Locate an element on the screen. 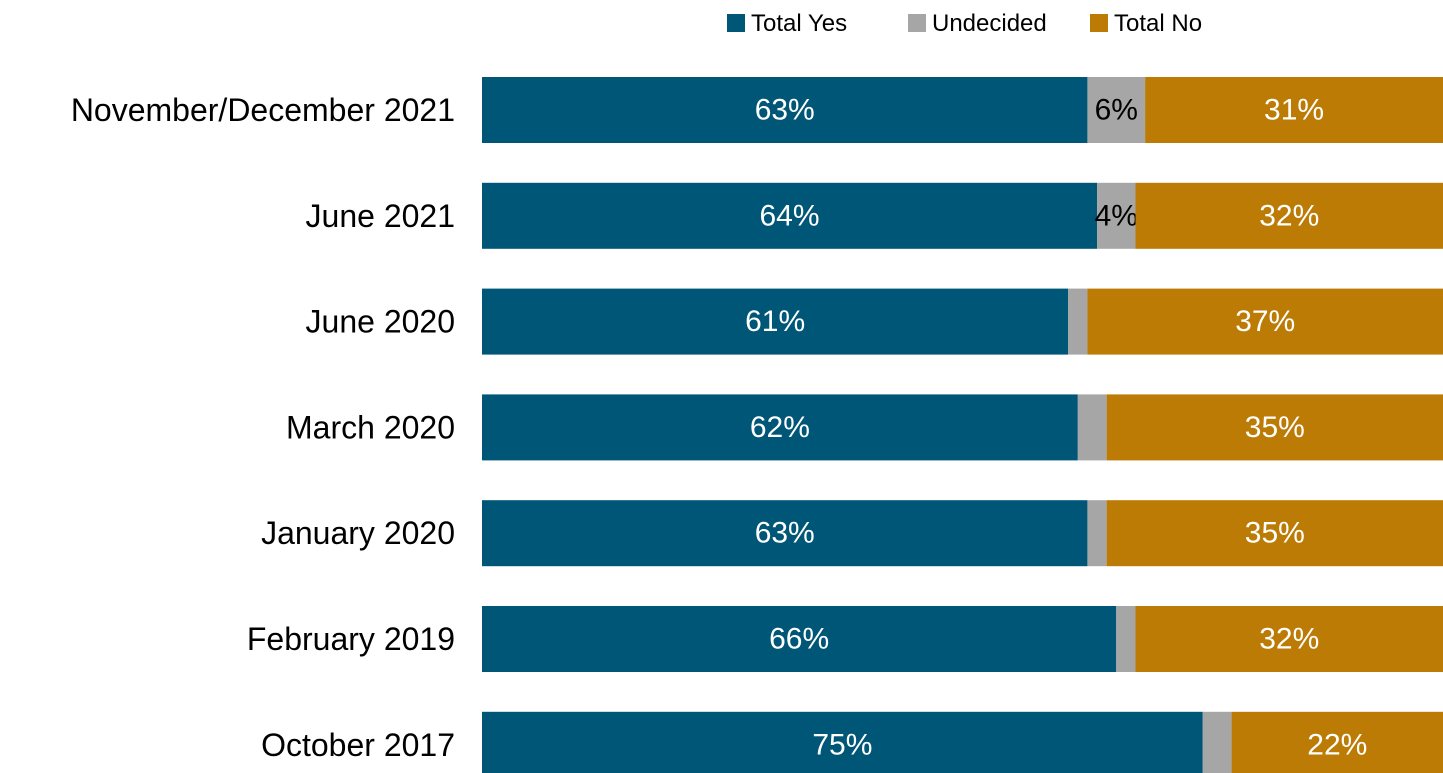 This screenshot has width=1443, height=773. data-label-total-yes: 62% is located at coordinates (780, 427).